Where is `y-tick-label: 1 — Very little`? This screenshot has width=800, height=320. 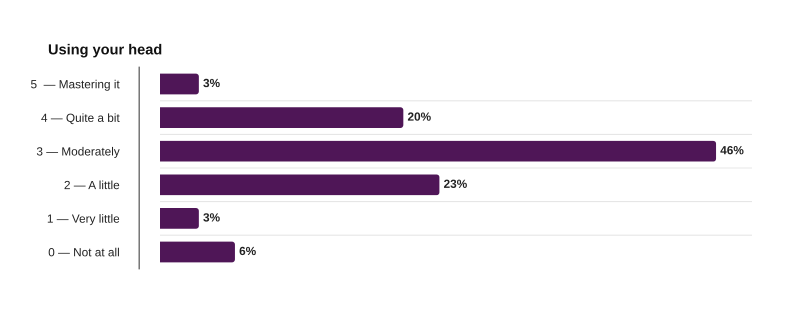
y-tick-label: 1 — Very little is located at coordinates (84, 220).